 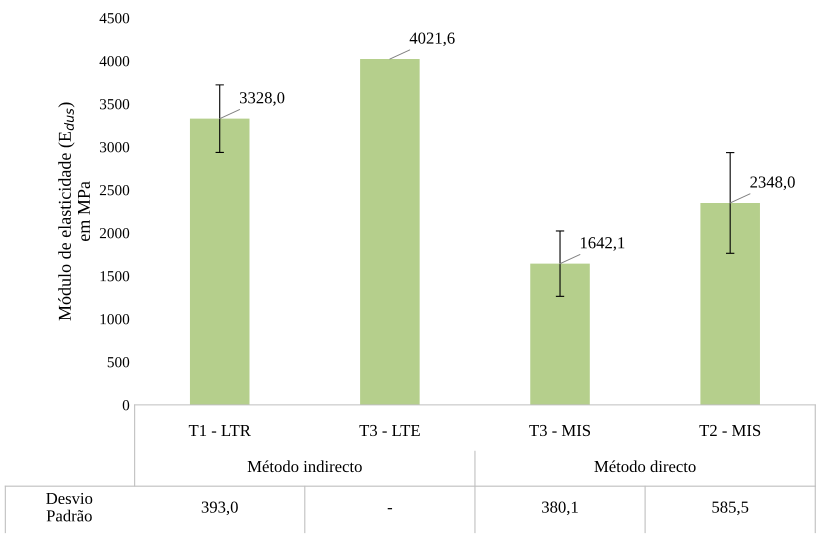 I want to click on y-tick-label: 0, so click(x=126, y=405).